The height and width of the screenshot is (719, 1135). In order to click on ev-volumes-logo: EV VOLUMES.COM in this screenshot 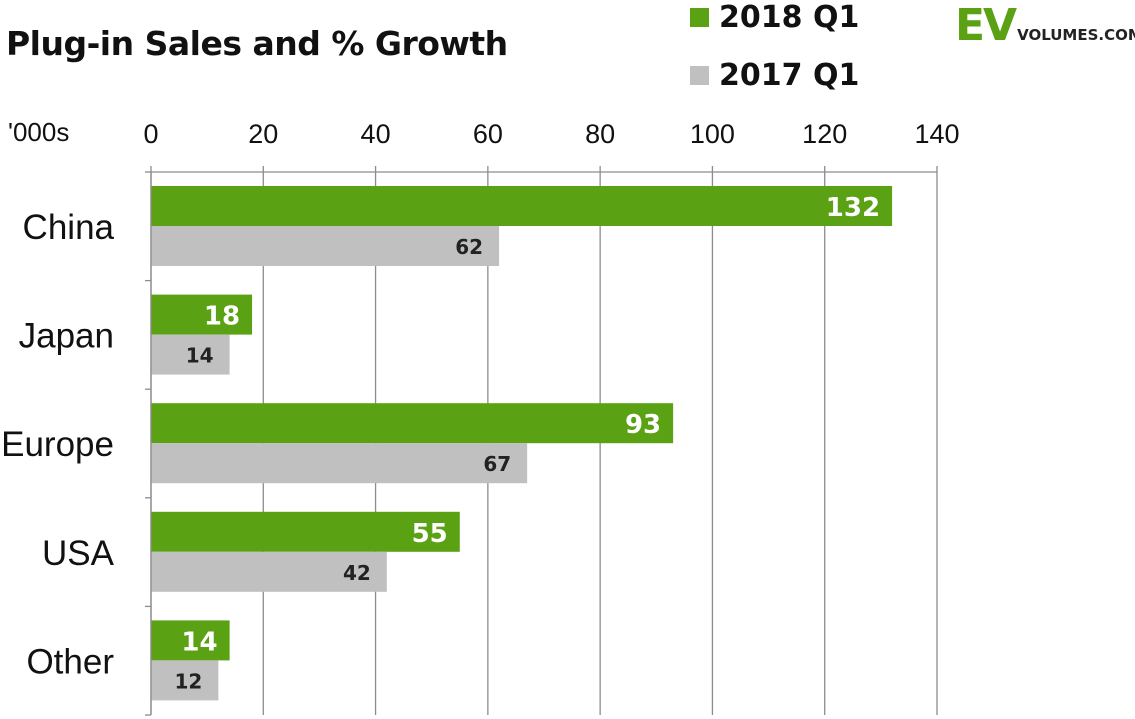, I will do `click(1045, 26)`.